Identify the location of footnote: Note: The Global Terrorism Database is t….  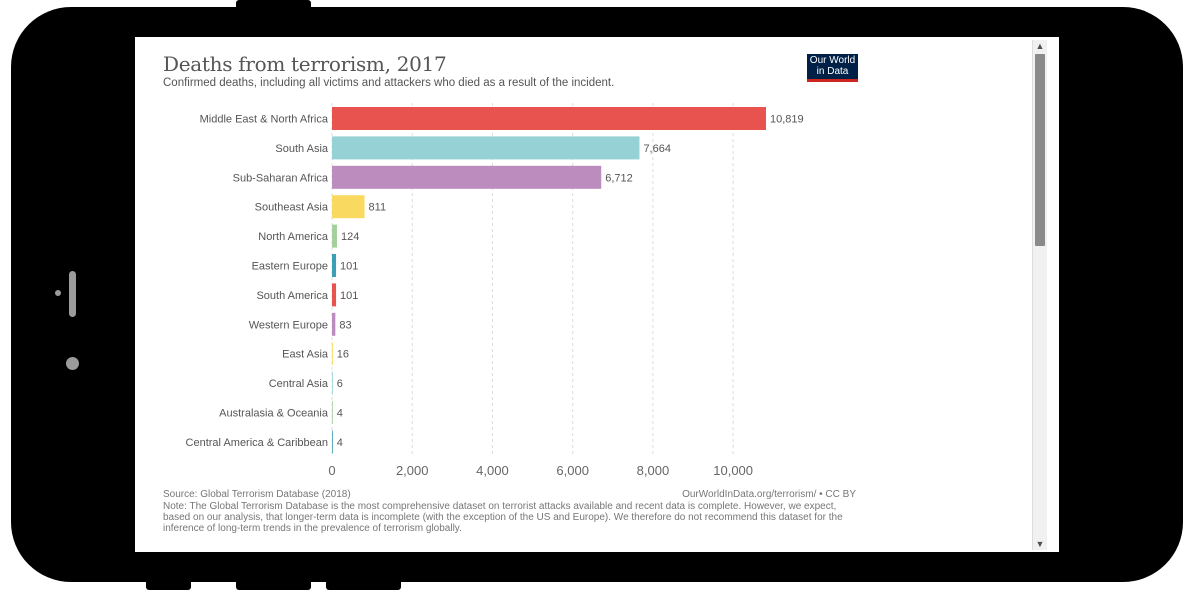
(513, 517).